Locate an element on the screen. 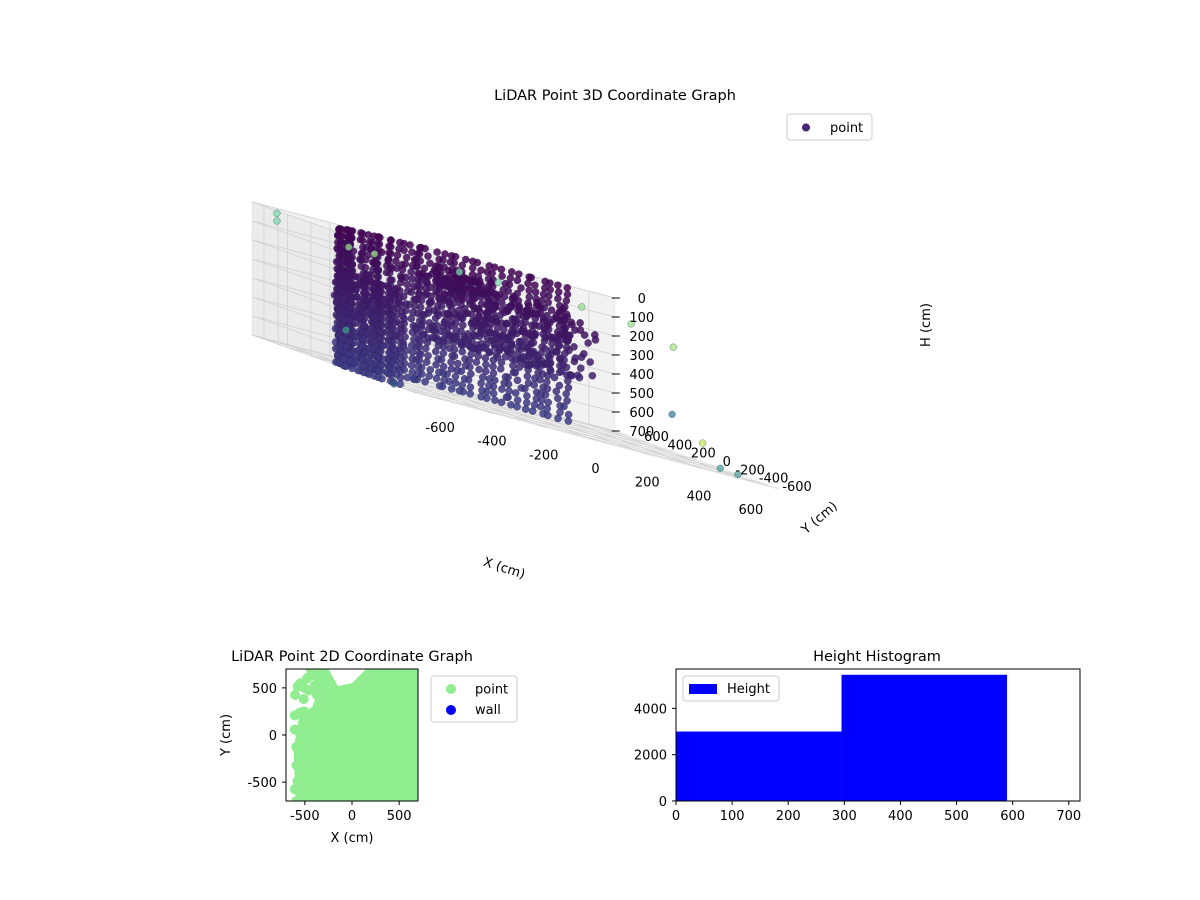 The height and width of the screenshot is (900, 1200). legend-3d: point is located at coordinates (829, 127).